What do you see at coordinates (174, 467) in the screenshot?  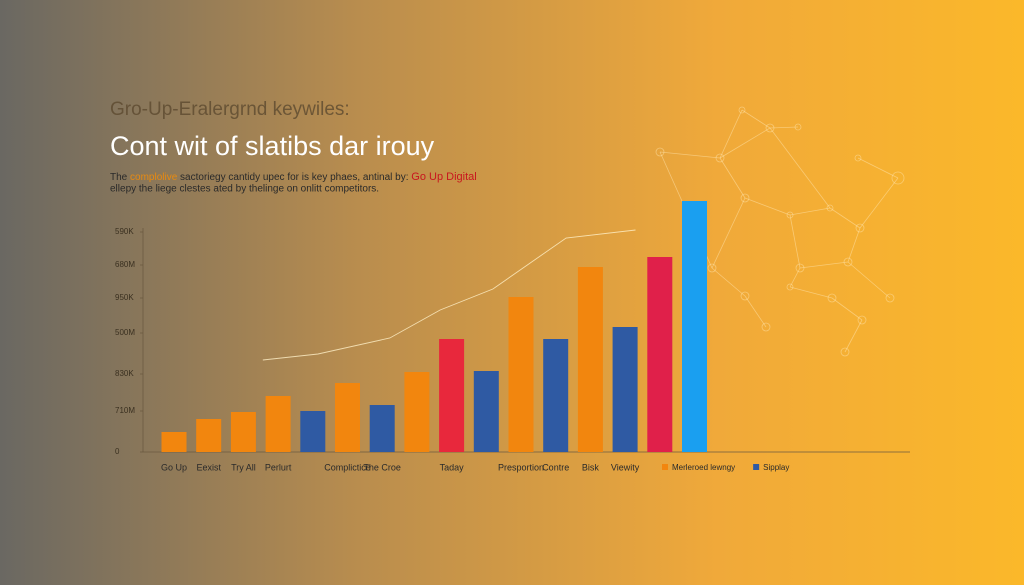 I see `x-tick-label: Go Up` at bounding box center [174, 467].